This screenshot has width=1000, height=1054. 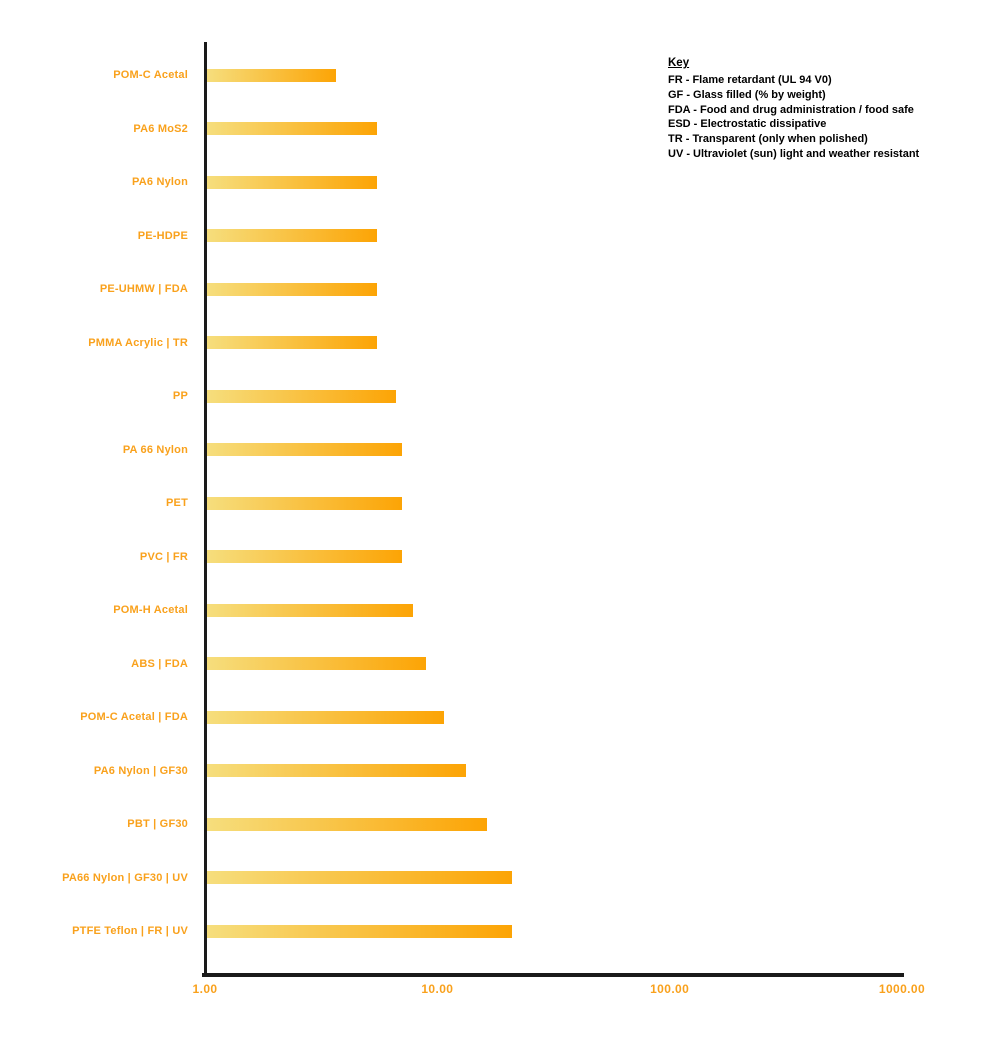 I want to click on category-label: PA66 Nylon | GF30 | UV, so click(x=125, y=877).